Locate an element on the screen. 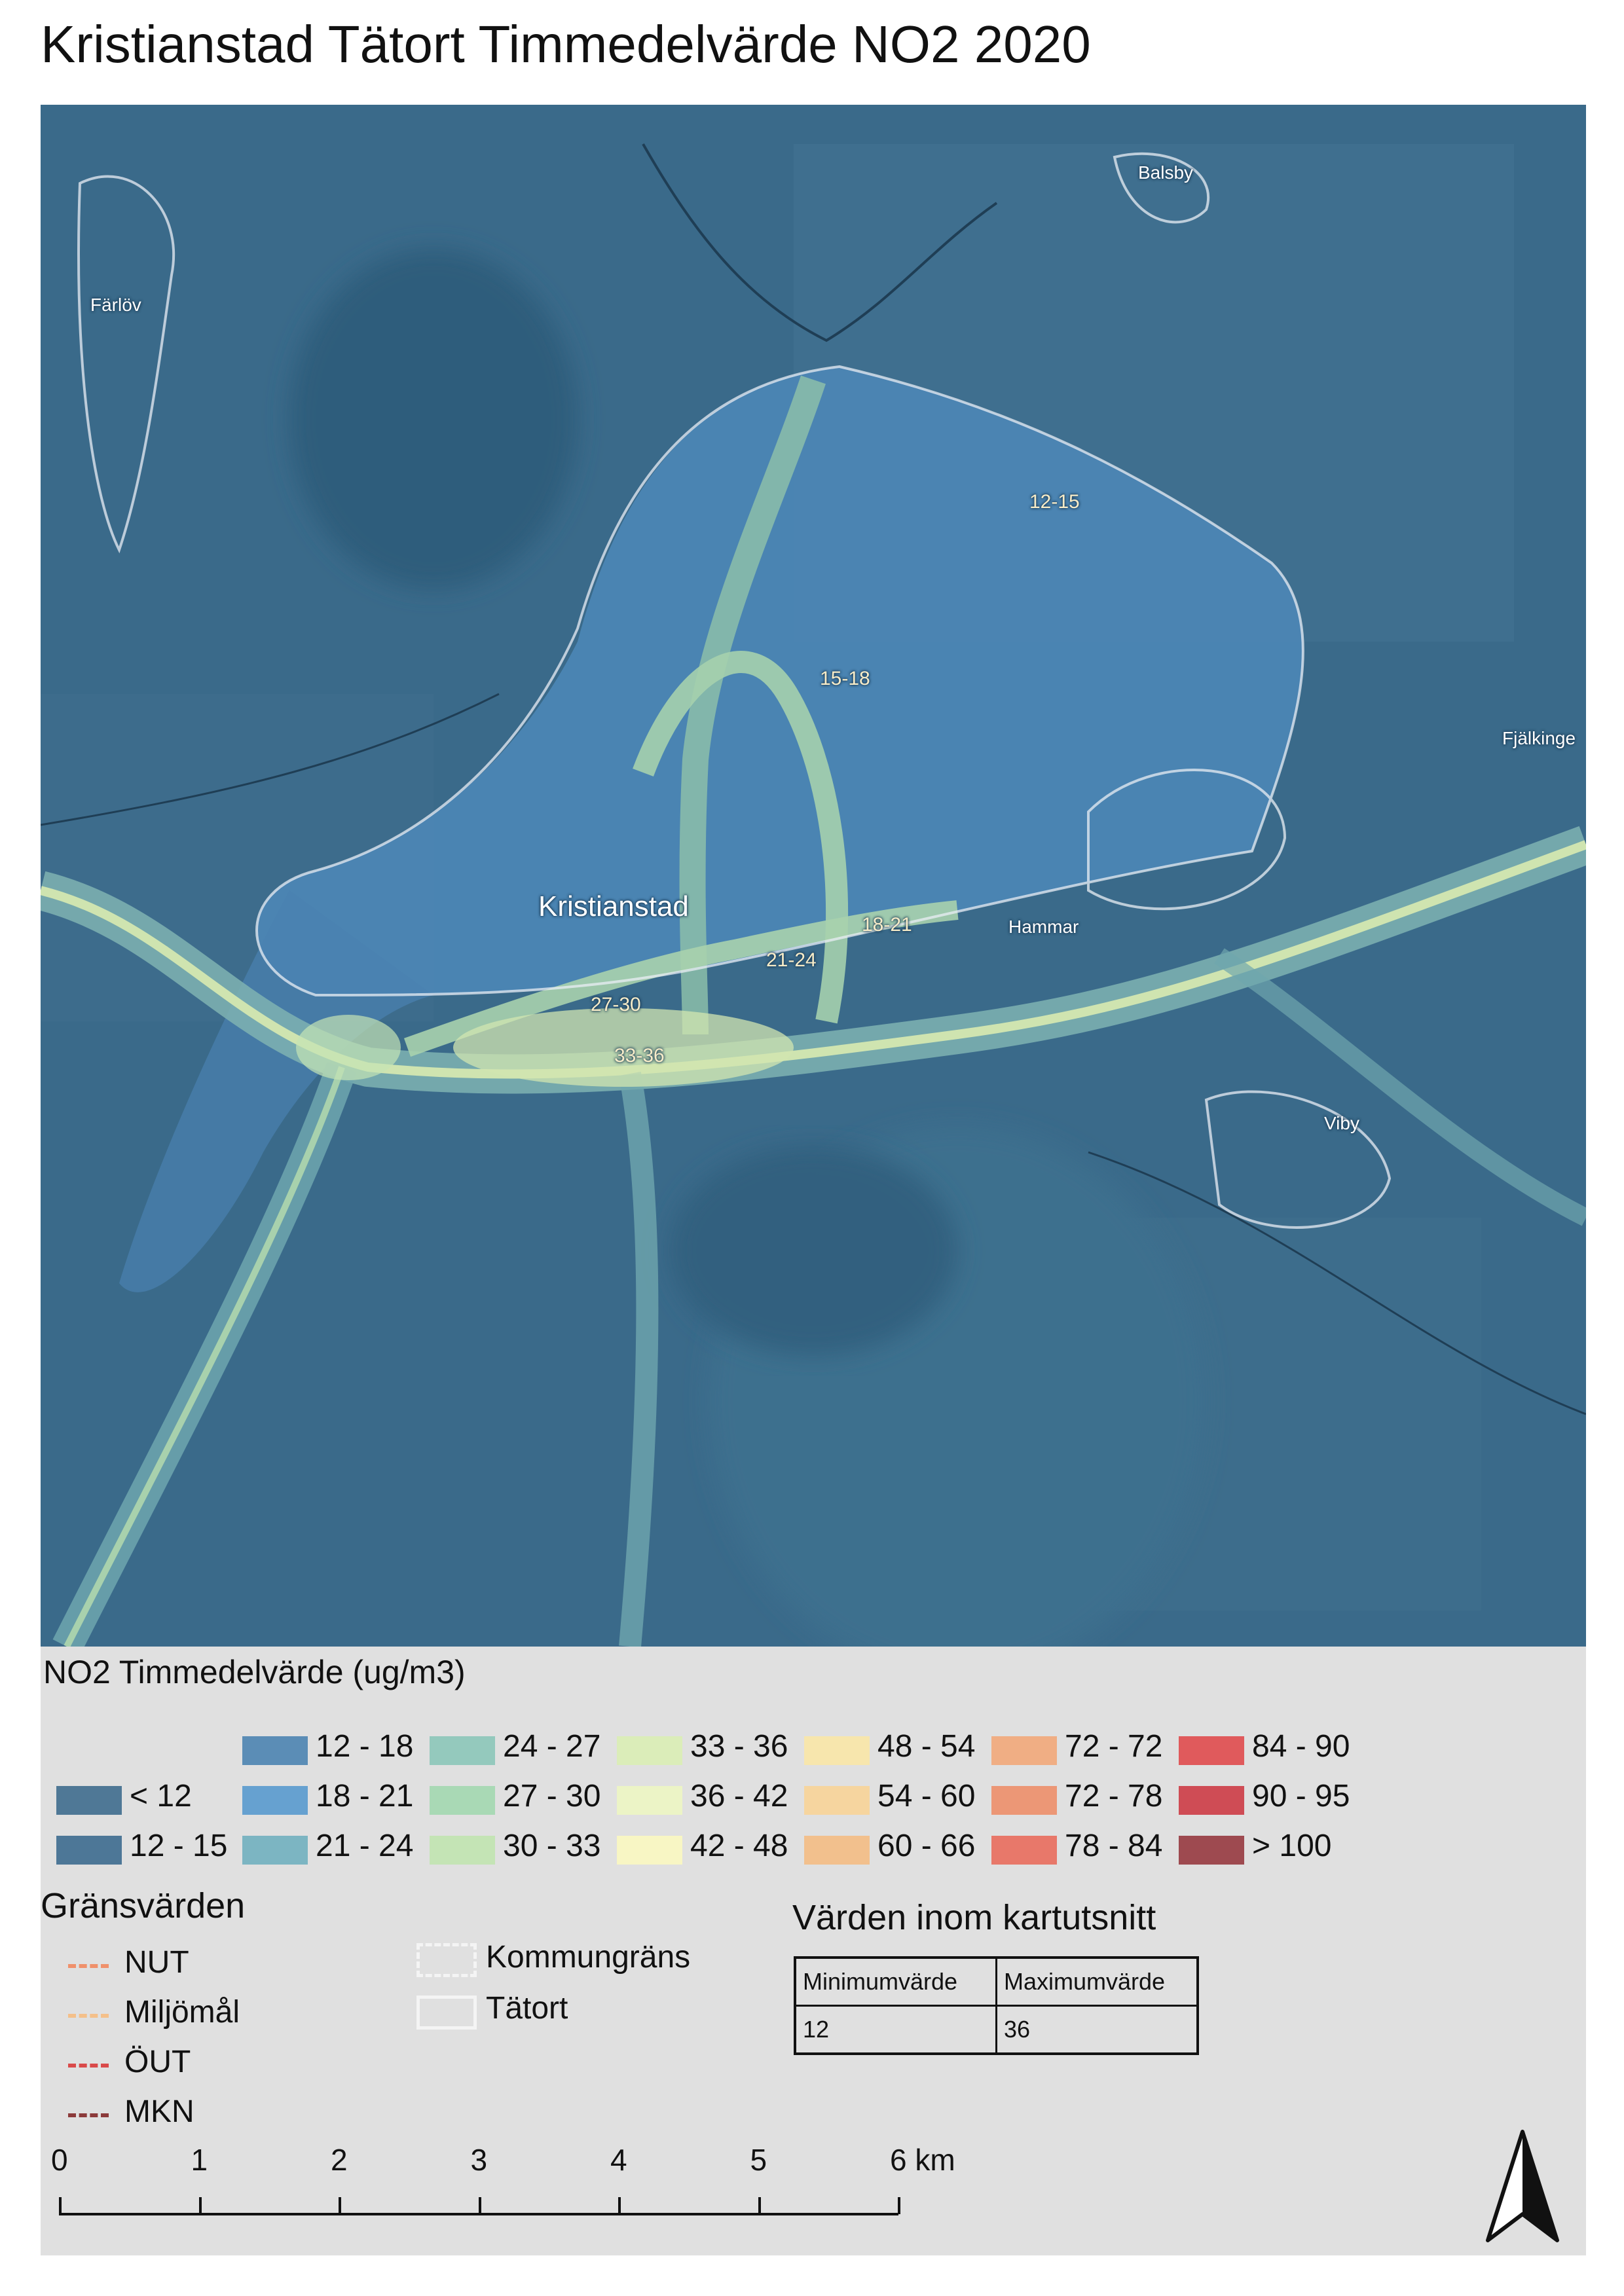  legend-label: 30 - 33 is located at coordinates (552, 1846).